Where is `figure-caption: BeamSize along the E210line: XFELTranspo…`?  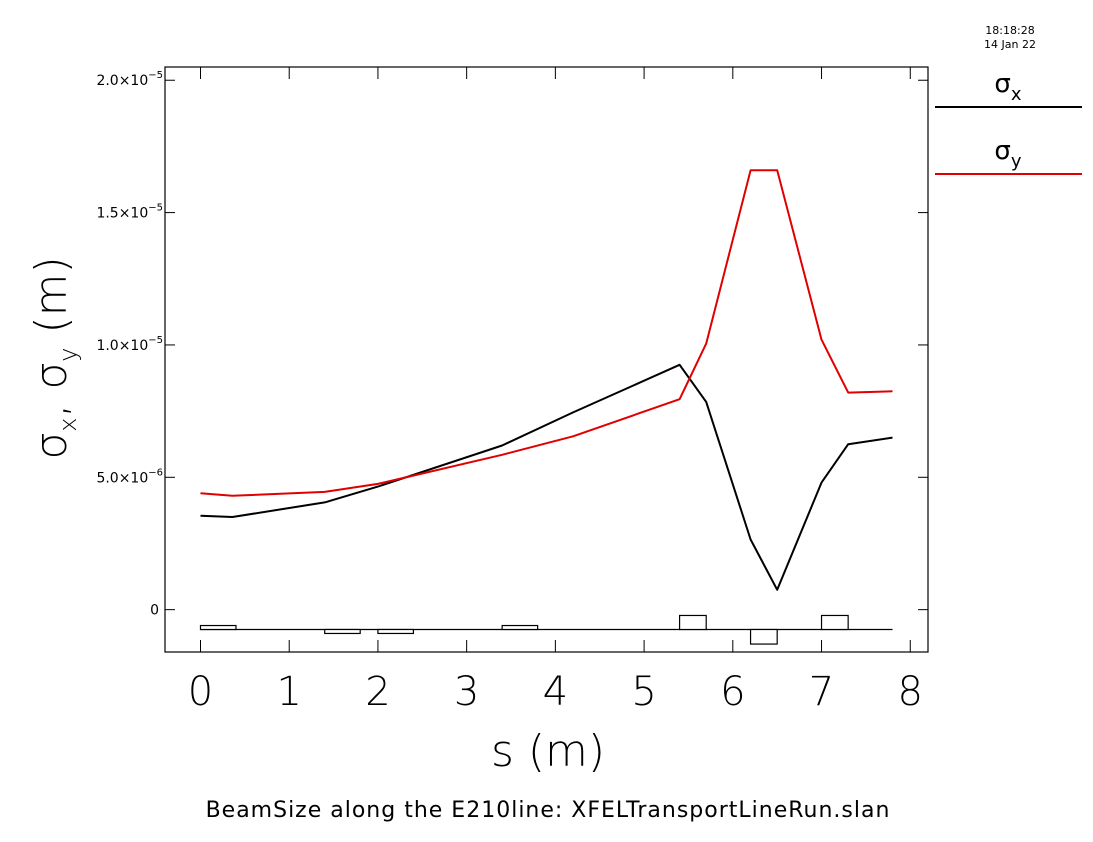 figure-caption: BeamSize along the E210line: XFELTranspo… is located at coordinates (548, 810).